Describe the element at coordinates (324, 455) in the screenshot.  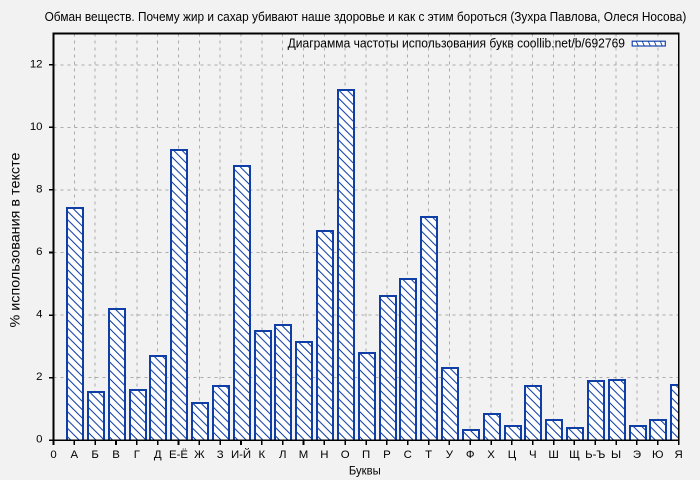
I see `svg-text: Н` at that location.